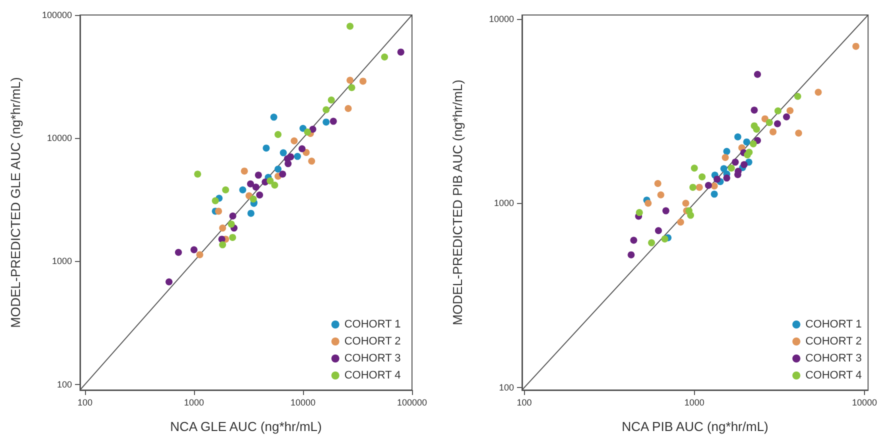 This screenshot has width=880, height=438. What do you see at coordinates (15, 202) in the screenshot?
I see `y-axis-title: MODEL-PREDICTED GLE AUC (ng*hr/mL)` at bounding box center [15, 202].